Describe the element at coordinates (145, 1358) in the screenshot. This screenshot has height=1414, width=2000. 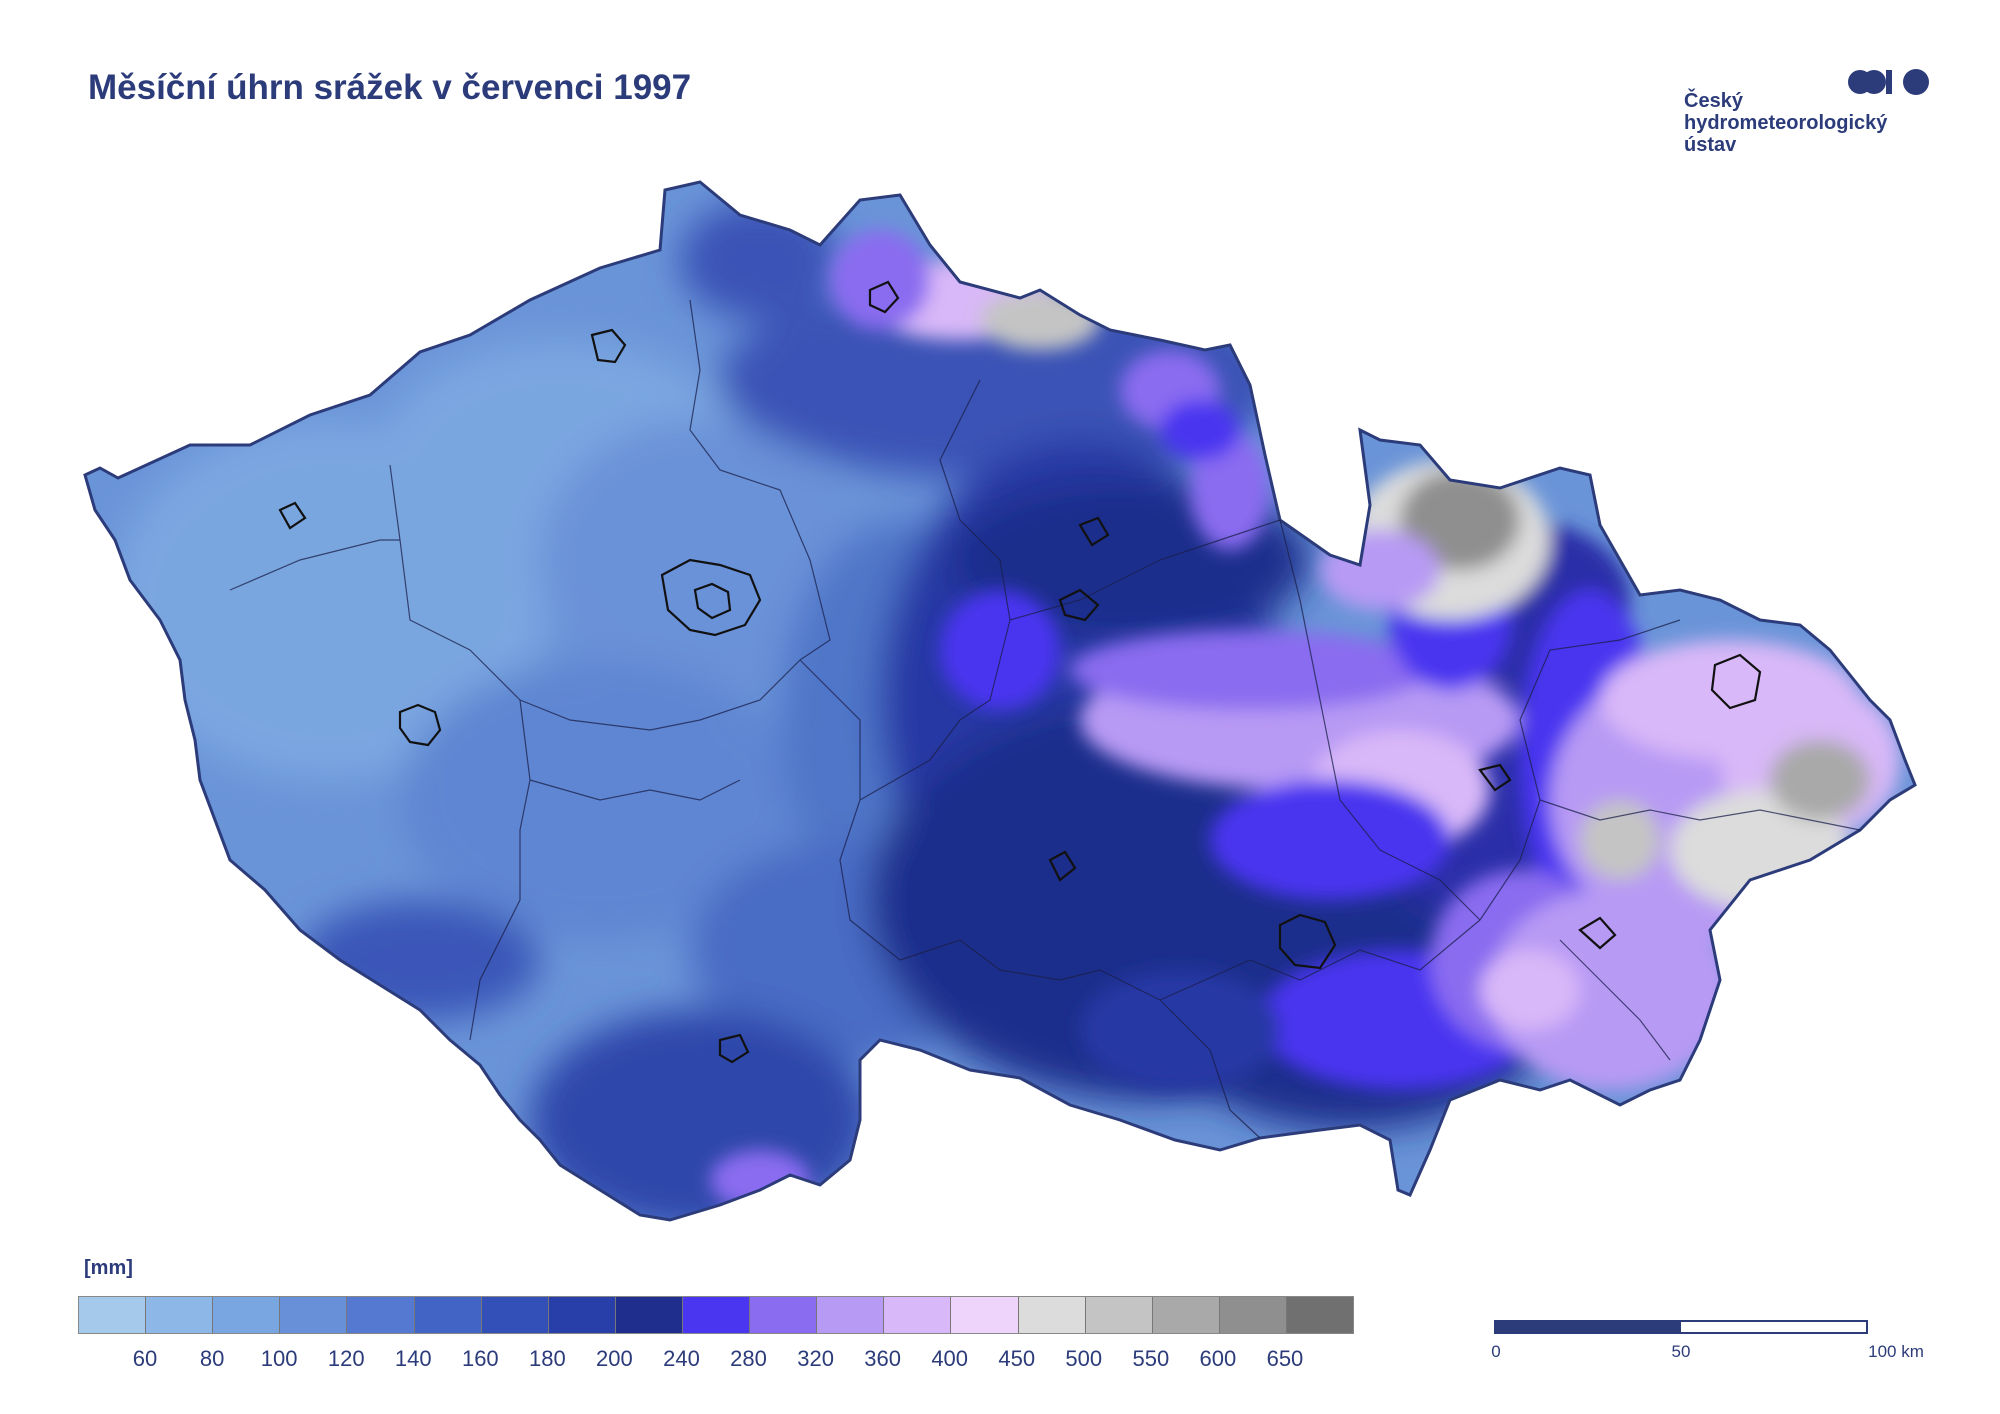
I see `legend-label: 60` at that location.